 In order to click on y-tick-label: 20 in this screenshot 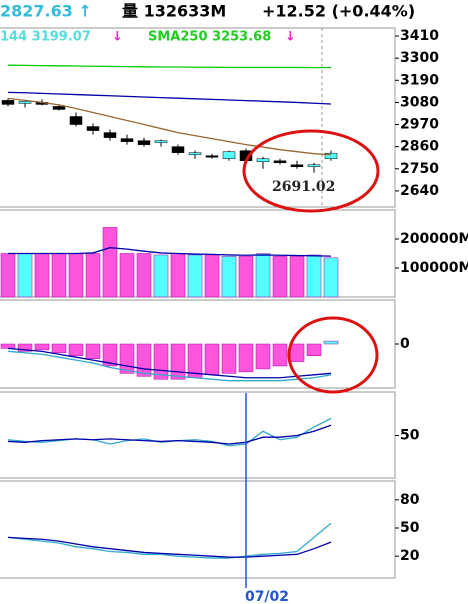, I will do `click(410, 556)`.